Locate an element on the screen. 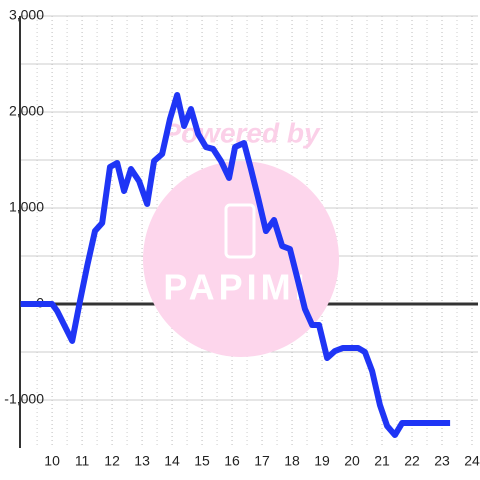 This screenshot has height=480, width=480. x-tick-label: 11 is located at coordinates (82, 461).